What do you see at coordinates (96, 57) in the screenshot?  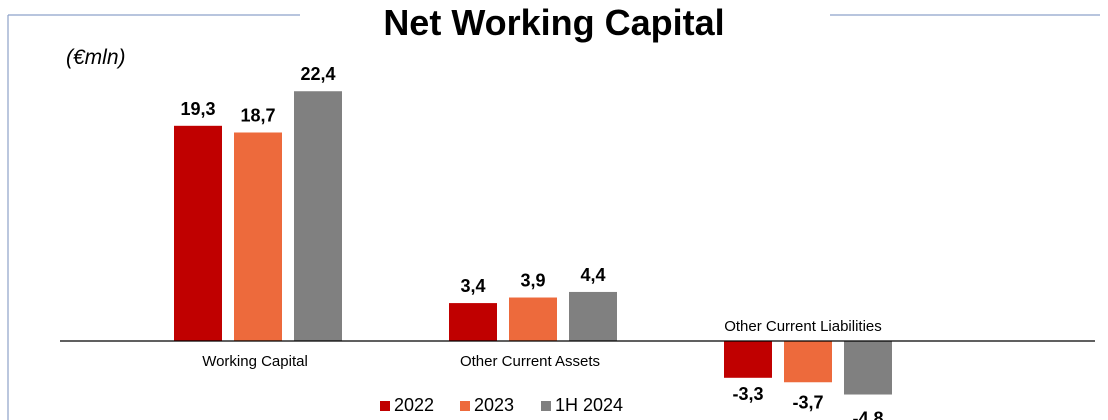 I see `unit-label: (€mln)` at bounding box center [96, 57].